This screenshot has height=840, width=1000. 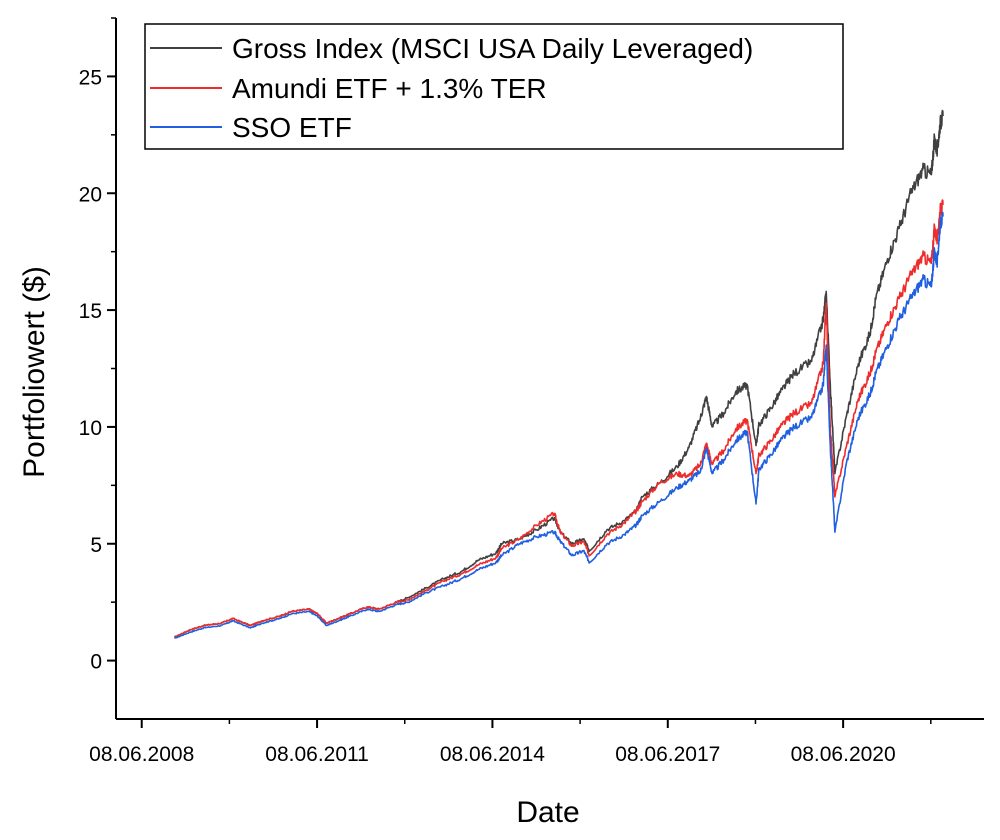 What do you see at coordinates (96, 662) in the screenshot?
I see `y-tick-label: 0` at bounding box center [96, 662].